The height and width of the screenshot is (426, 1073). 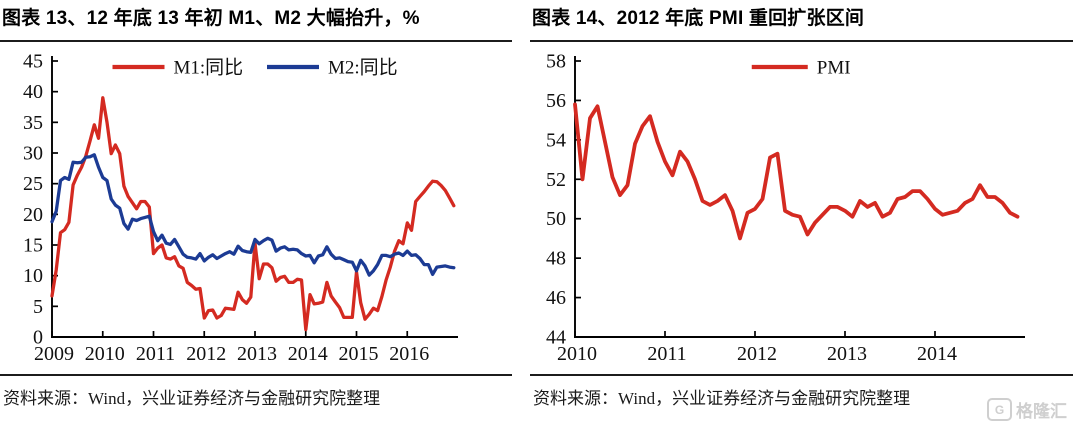 What do you see at coordinates (556, 259) in the screenshot?
I see `y-tick-label: 48` at bounding box center [556, 259].